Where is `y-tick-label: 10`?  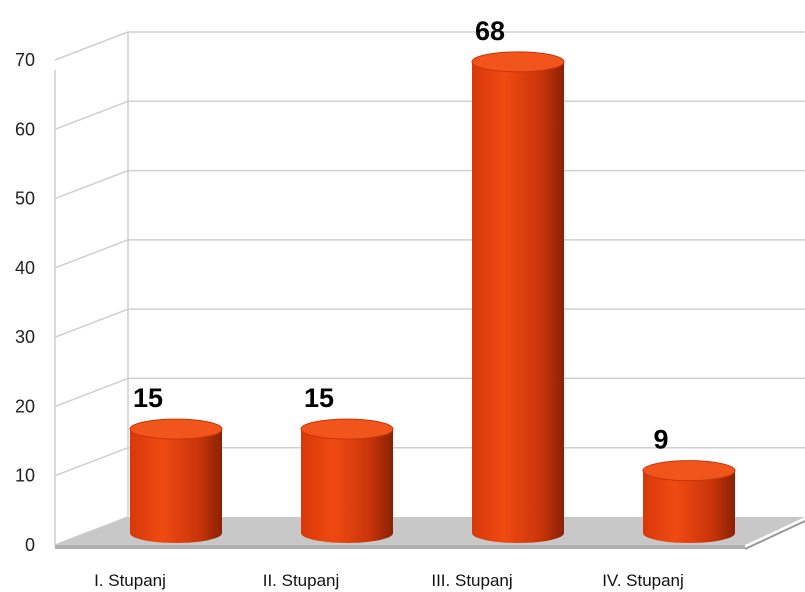 y-tick-label: 10 is located at coordinates (25, 476).